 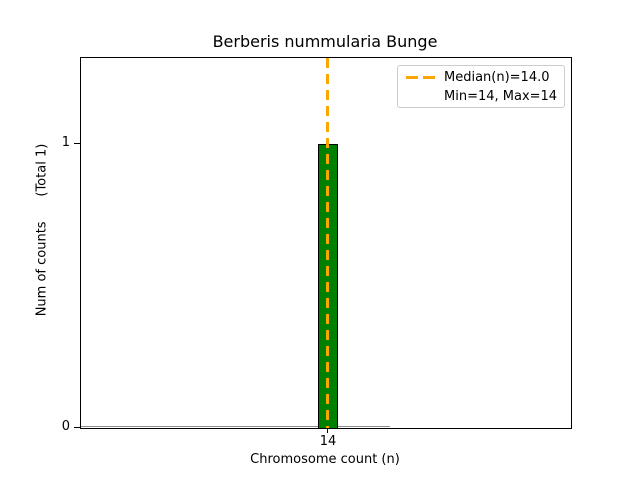 I want to click on zero-count-baseline, so click(x=235, y=426).